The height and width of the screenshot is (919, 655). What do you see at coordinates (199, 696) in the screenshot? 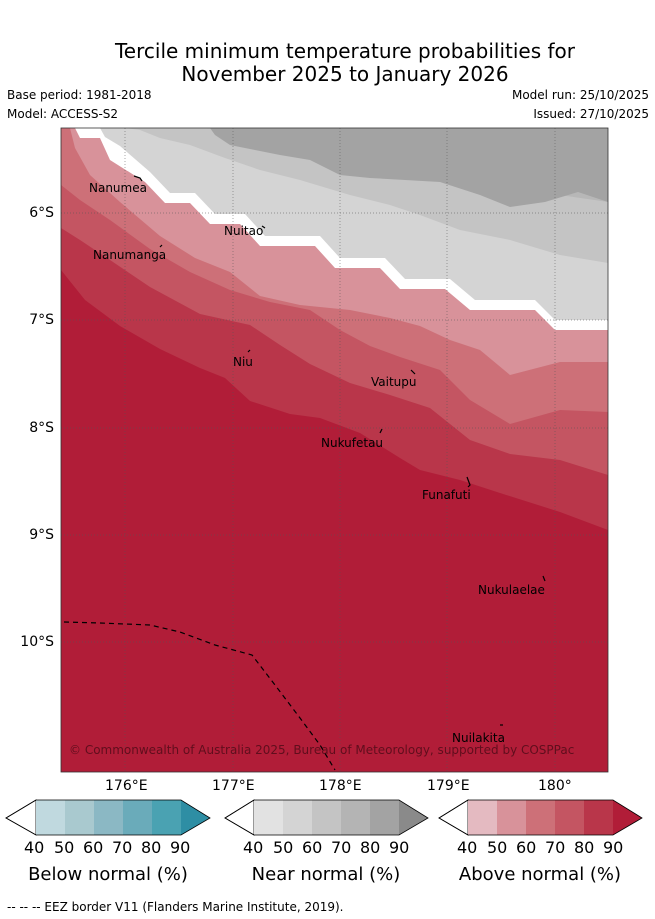
I see `eez-border` at bounding box center [199, 696].